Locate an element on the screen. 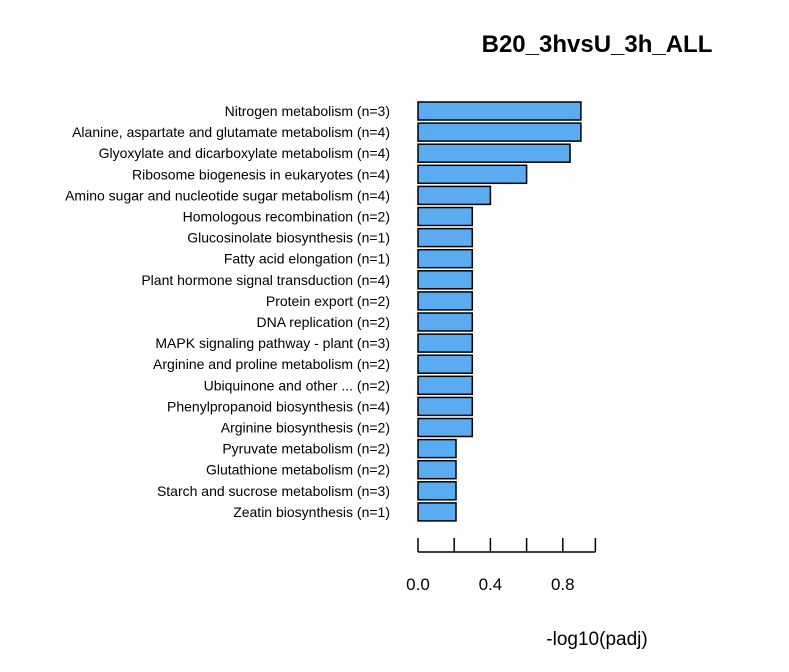  x-tick-label: 0.8 is located at coordinates (563, 584).